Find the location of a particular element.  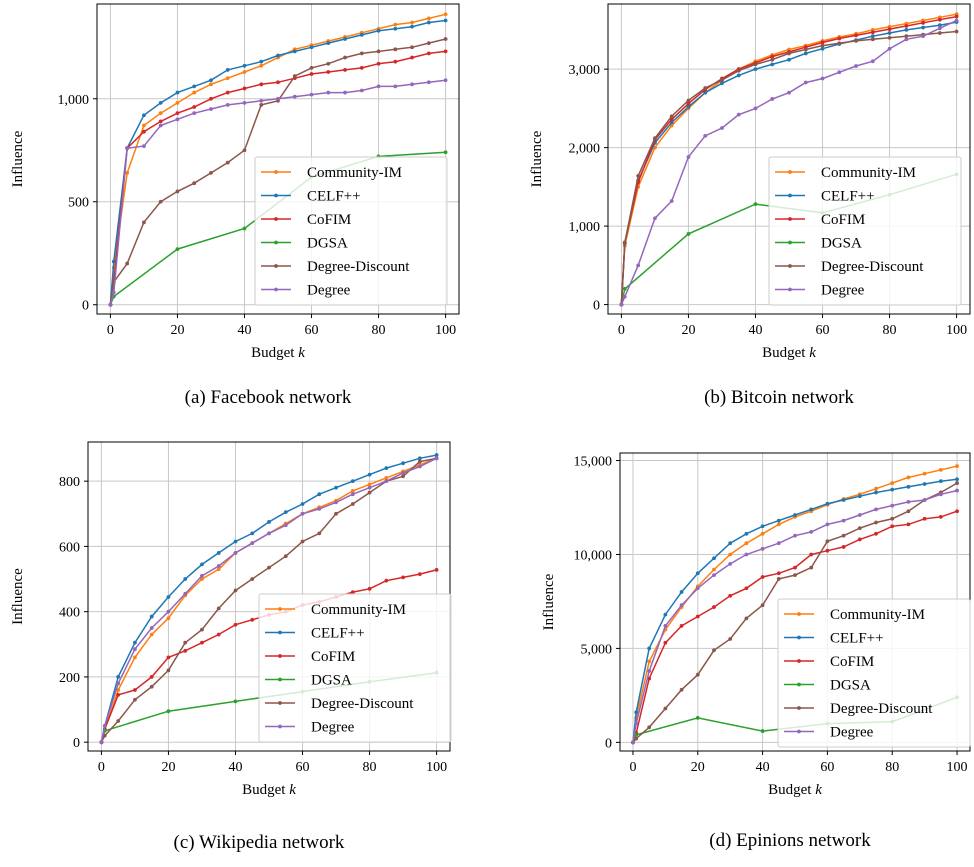

x-tick-label: 20 is located at coordinates (688, 330).